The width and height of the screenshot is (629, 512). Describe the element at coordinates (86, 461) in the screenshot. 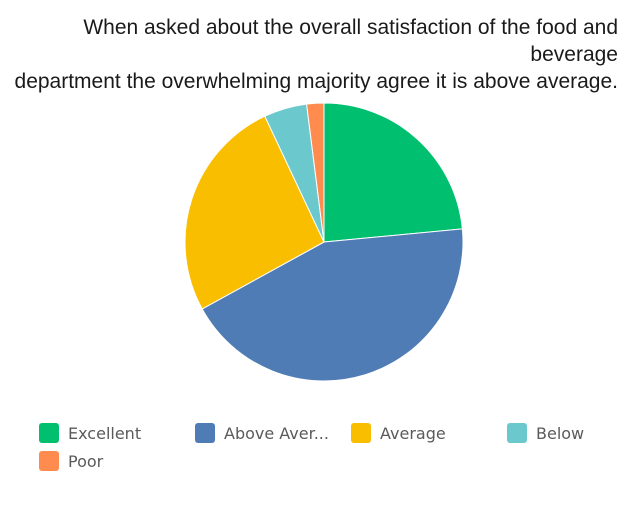

I see `legend-label-poor: Poor` at that location.